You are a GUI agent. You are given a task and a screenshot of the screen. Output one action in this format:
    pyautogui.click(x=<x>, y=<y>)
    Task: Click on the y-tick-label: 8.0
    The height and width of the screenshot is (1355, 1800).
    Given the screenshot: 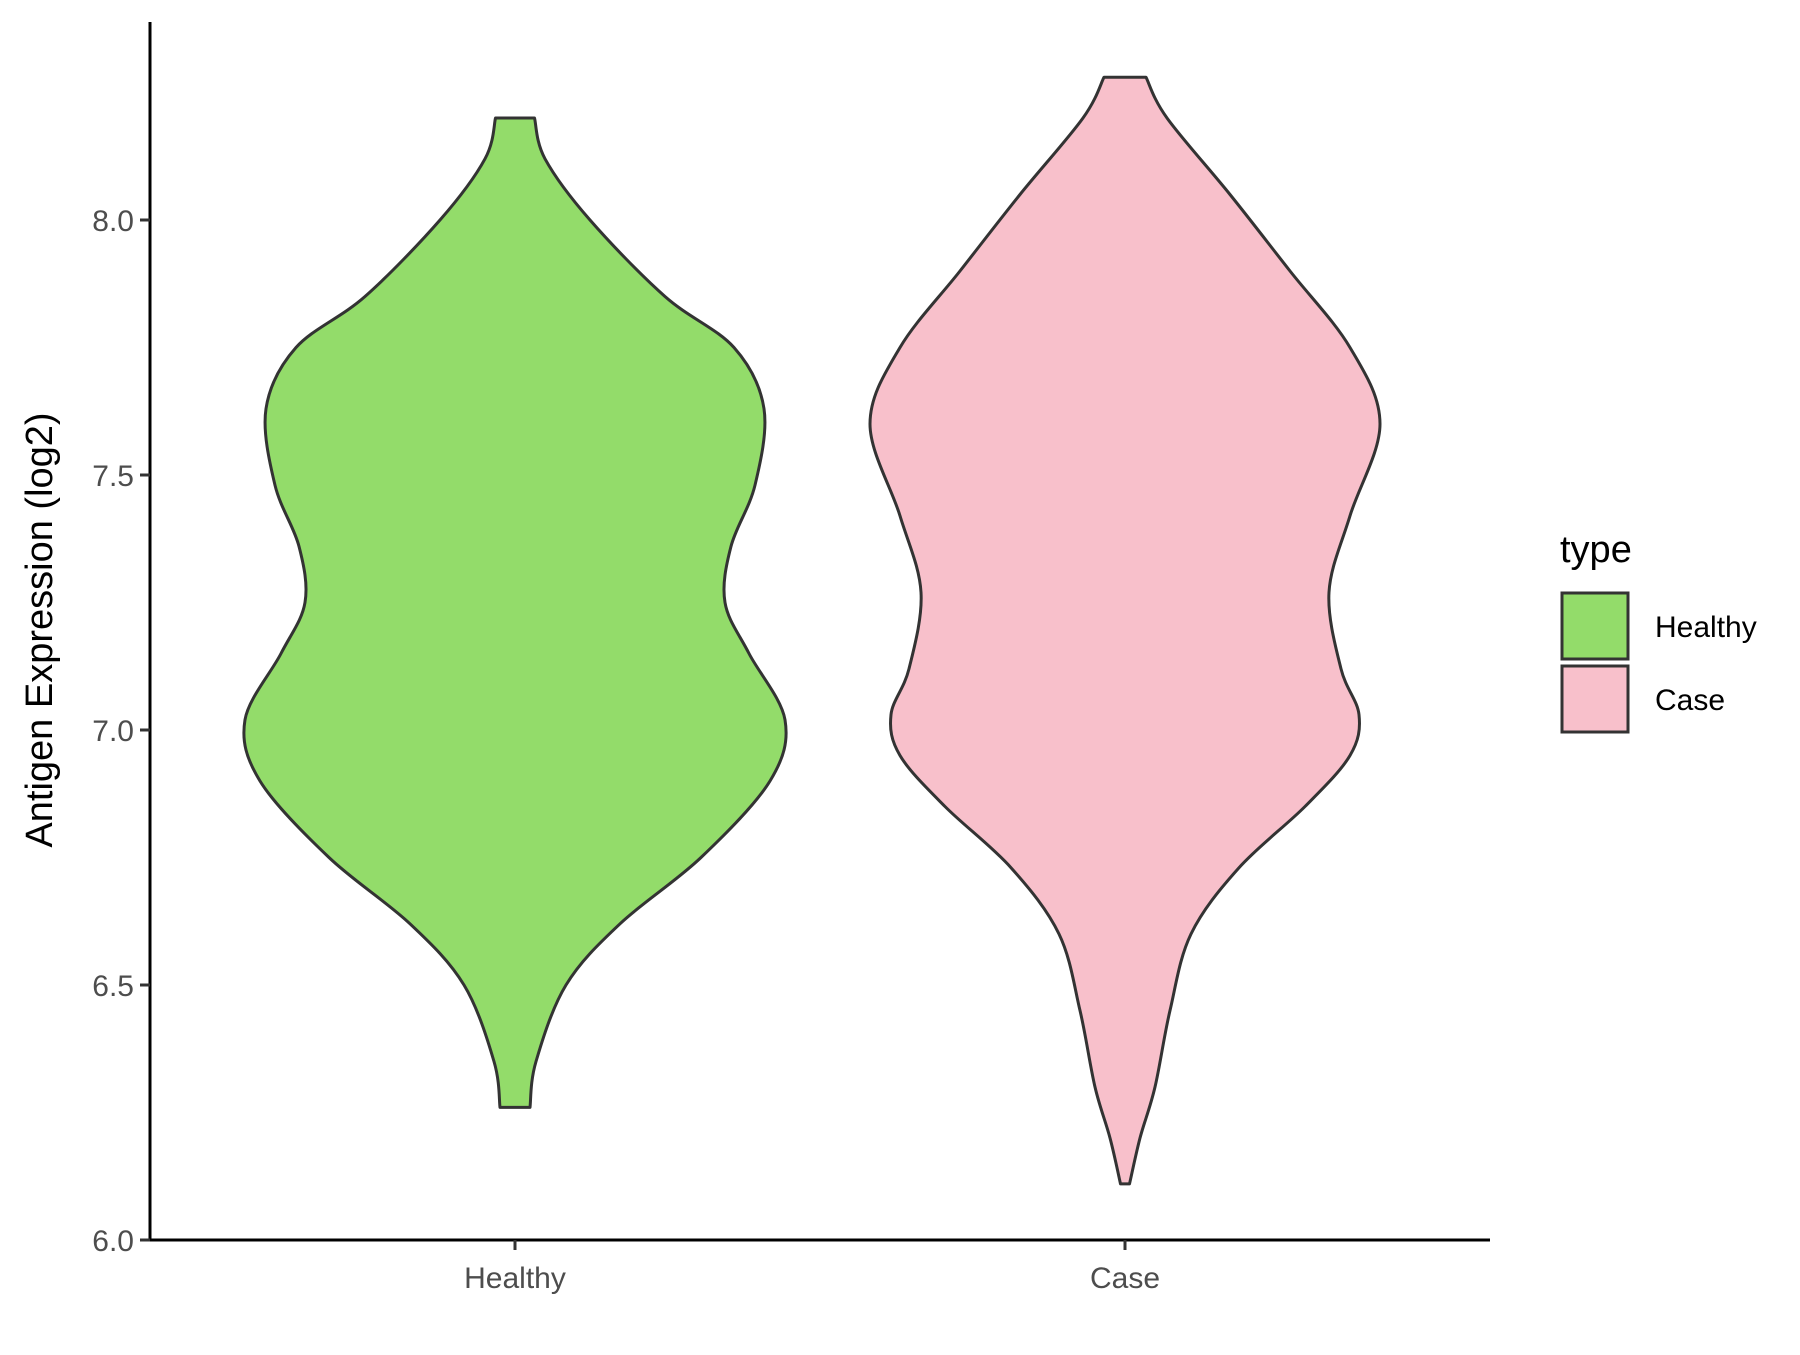 What is the action you would take?
    pyautogui.click(x=113, y=221)
    